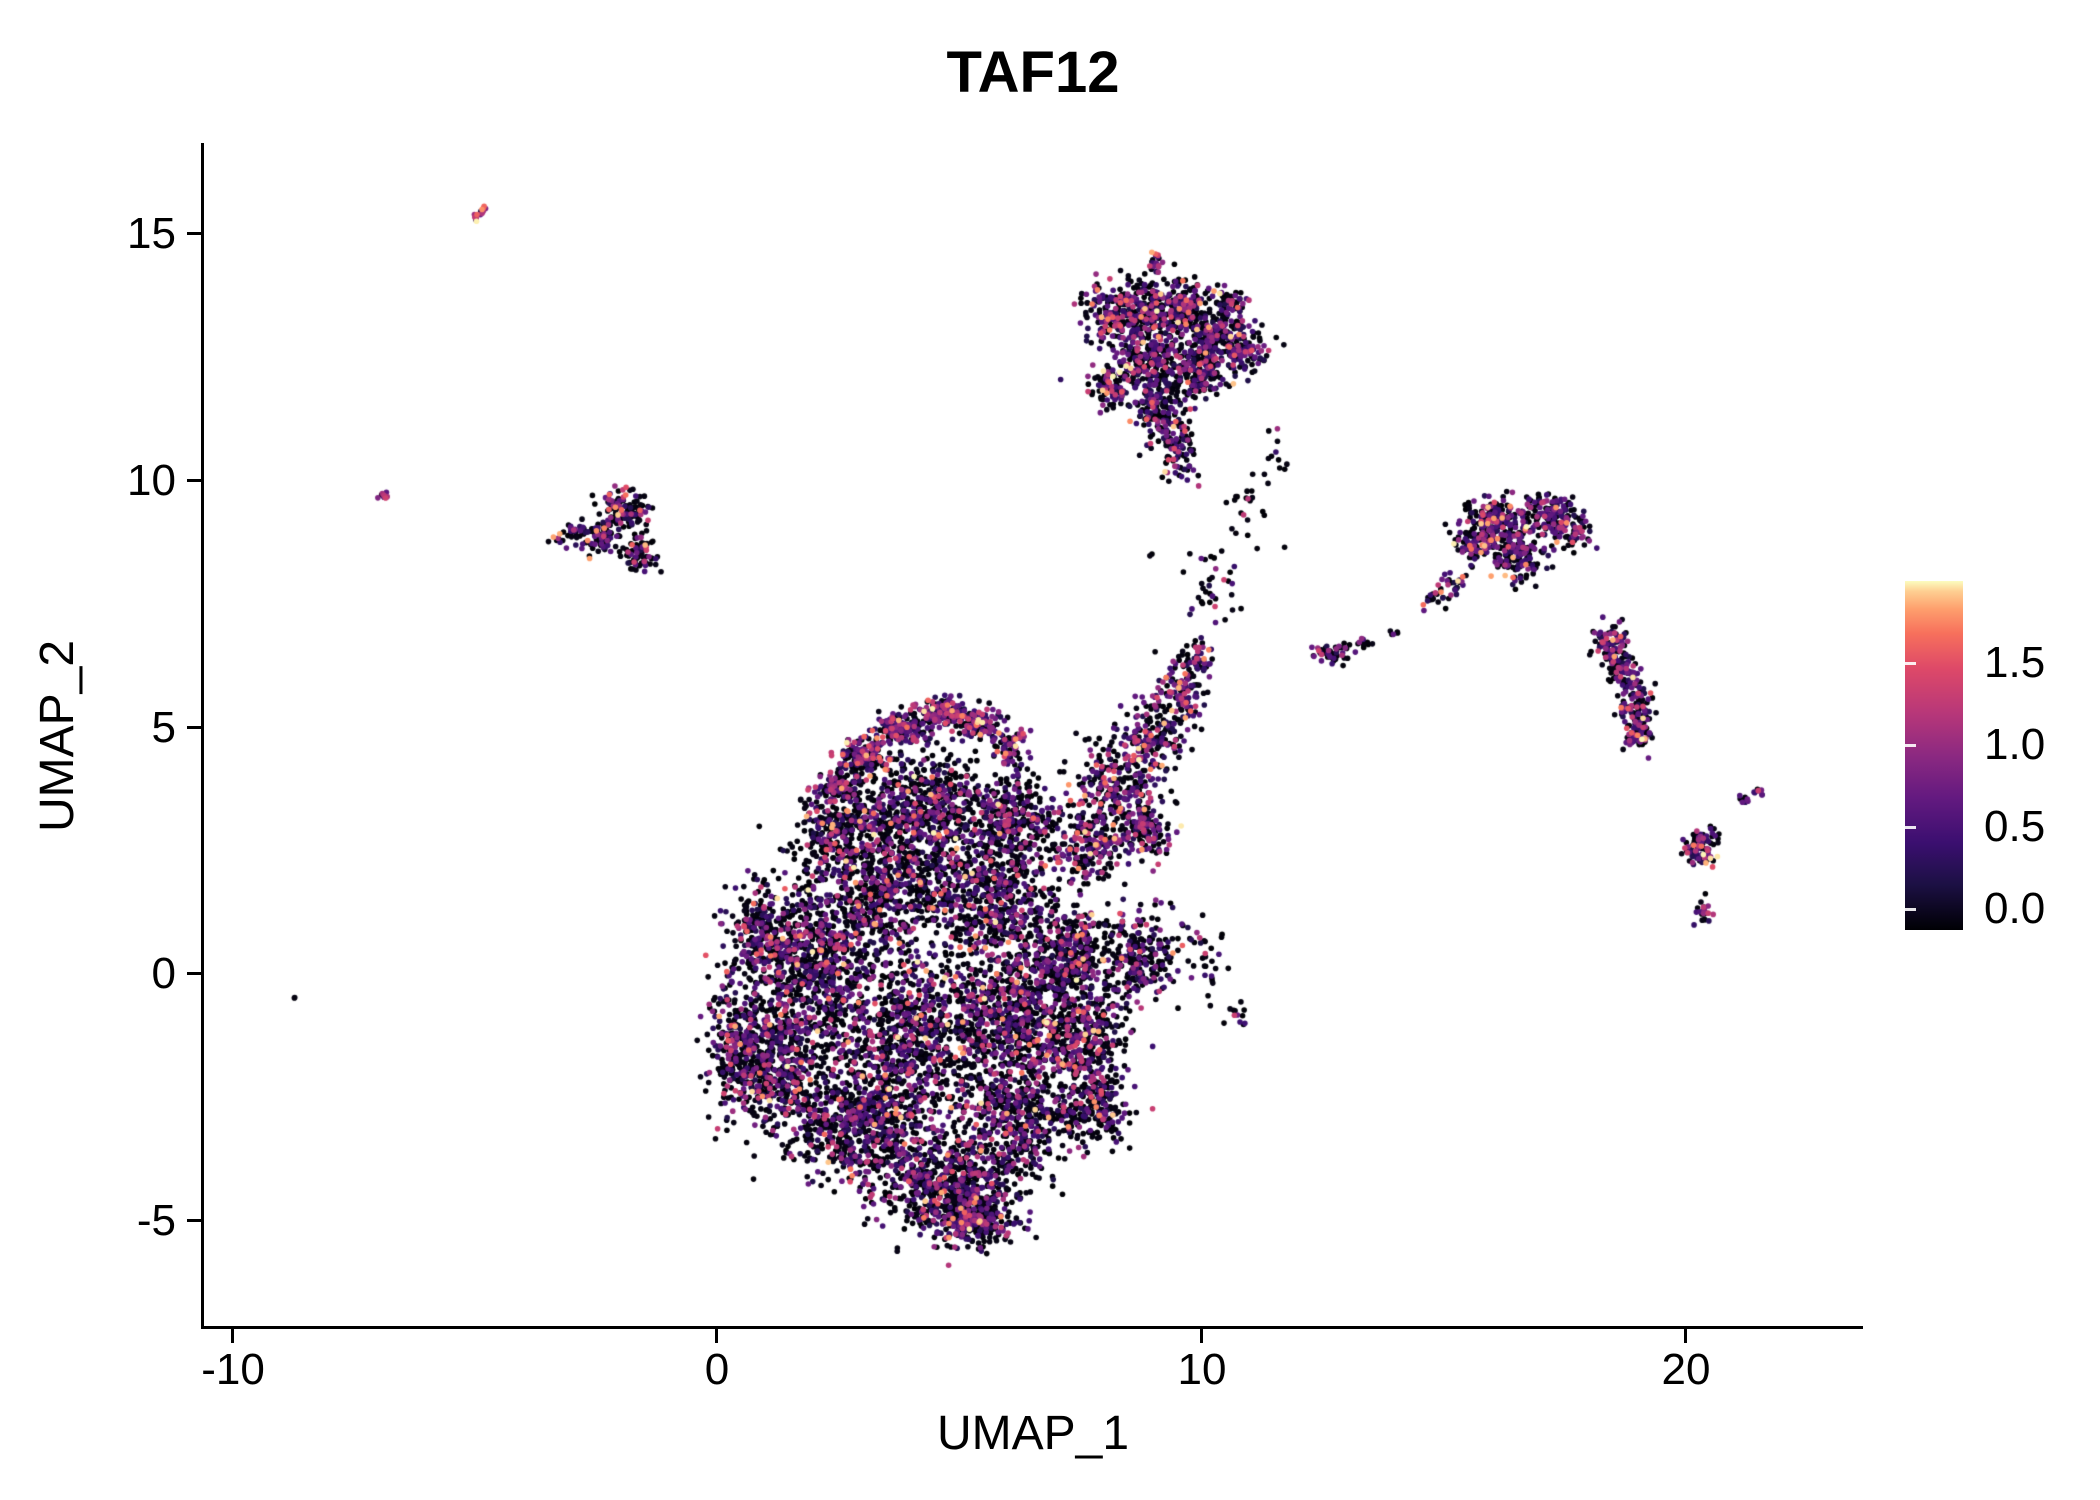 Image resolution: width=2100 pixels, height=1500 pixels. Describe the element at coordinates (2015, 908) in the screenshot. I see `colorbar-tick-label: 0.0` at that location.